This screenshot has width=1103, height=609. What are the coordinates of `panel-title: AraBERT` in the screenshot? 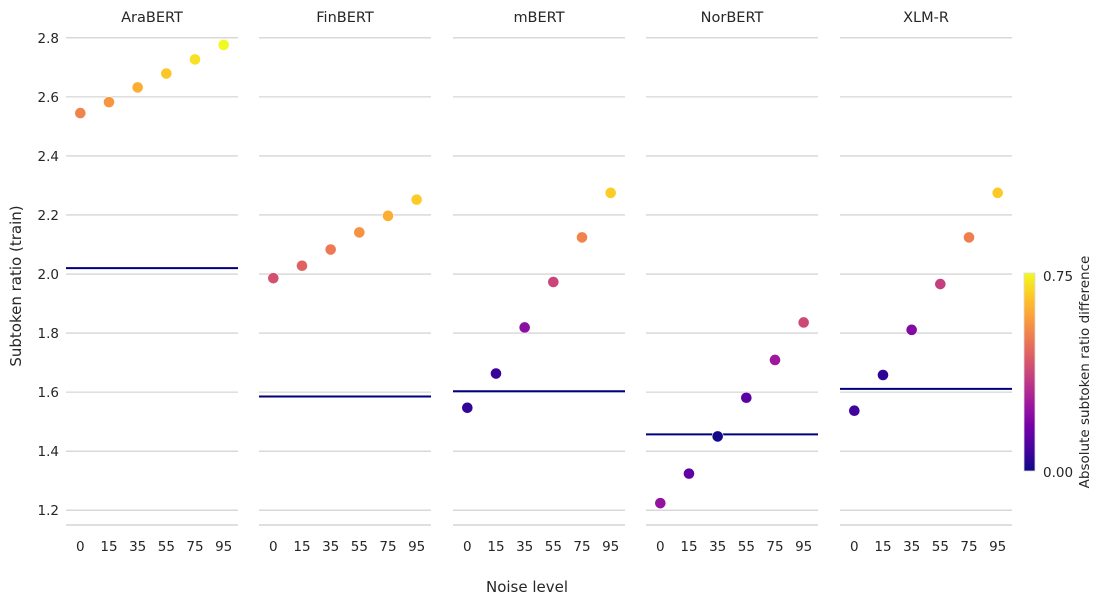 It's located at (152, 18).